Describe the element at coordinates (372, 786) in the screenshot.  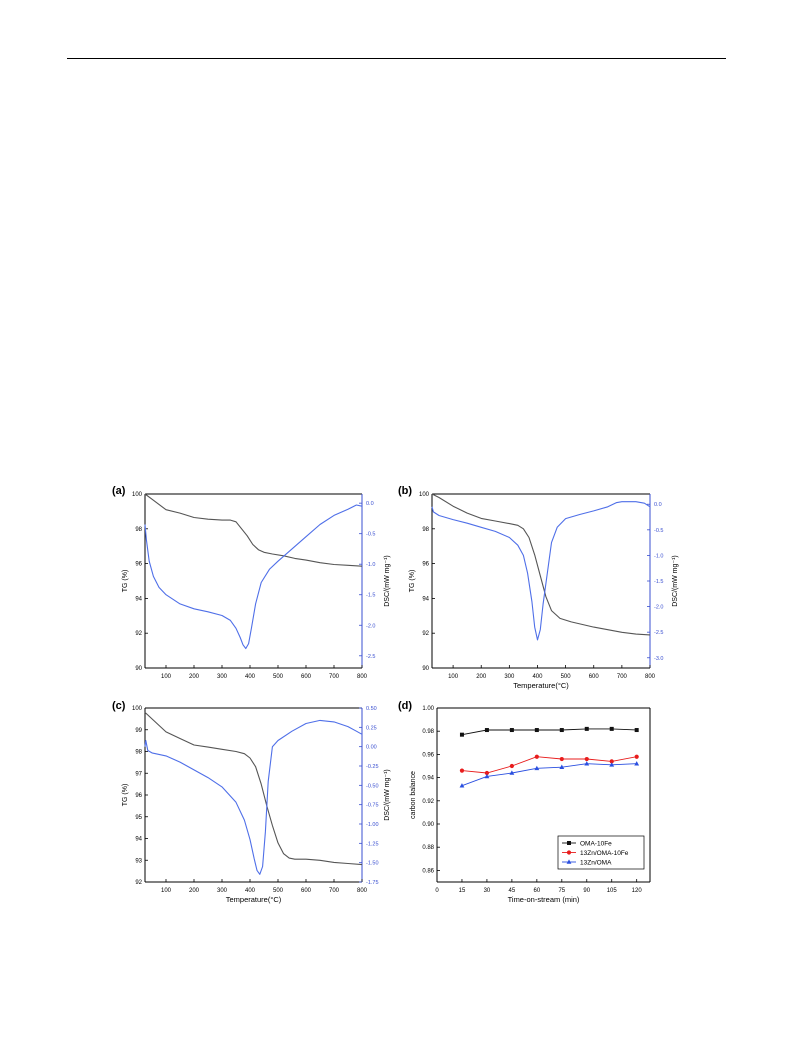
I see `y2-tick-label: -0.50` at that location.